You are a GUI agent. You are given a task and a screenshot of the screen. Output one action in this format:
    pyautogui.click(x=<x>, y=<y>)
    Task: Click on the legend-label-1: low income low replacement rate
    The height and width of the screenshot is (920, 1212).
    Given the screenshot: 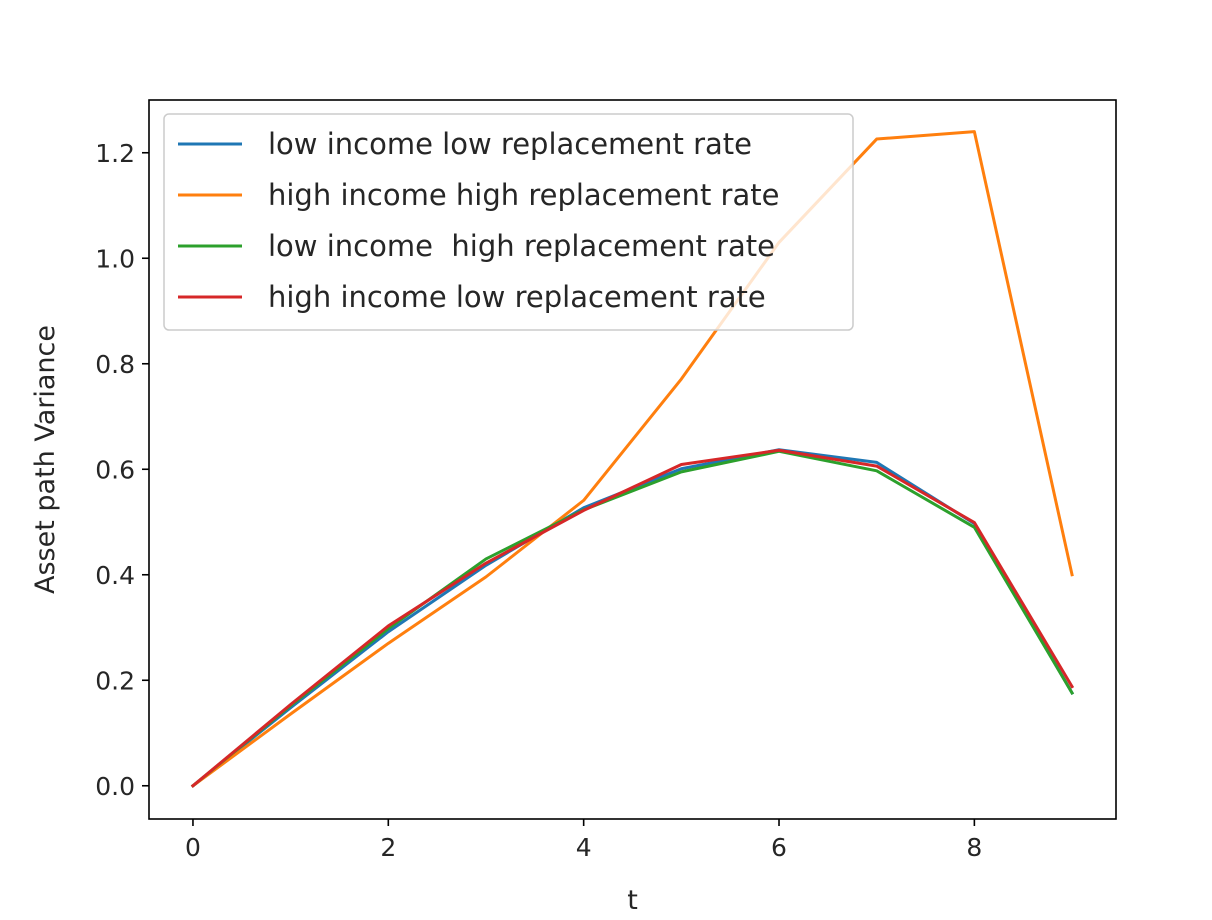 What is the action you would take?
    pyautogui.click(x=510, y=144)
    